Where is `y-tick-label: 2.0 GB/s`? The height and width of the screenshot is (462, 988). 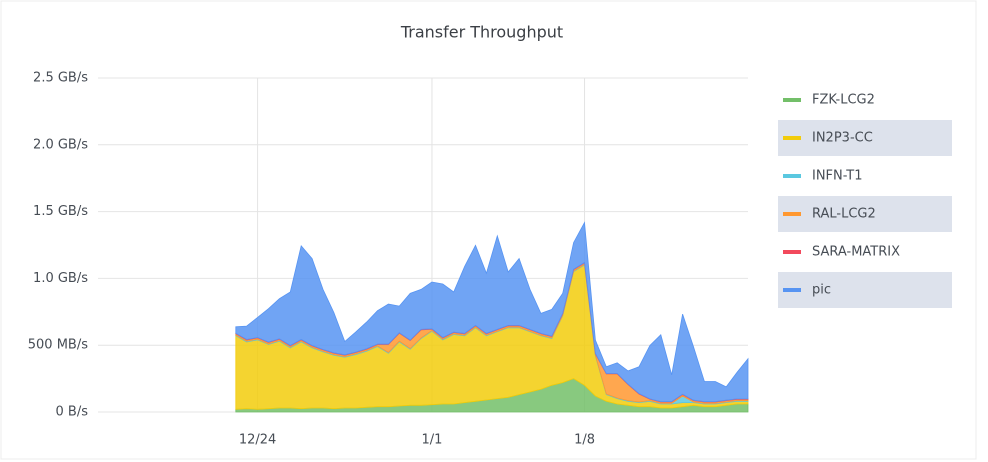
y-tick-label: 2.0 GB/s is located at coordinates (60, 144).